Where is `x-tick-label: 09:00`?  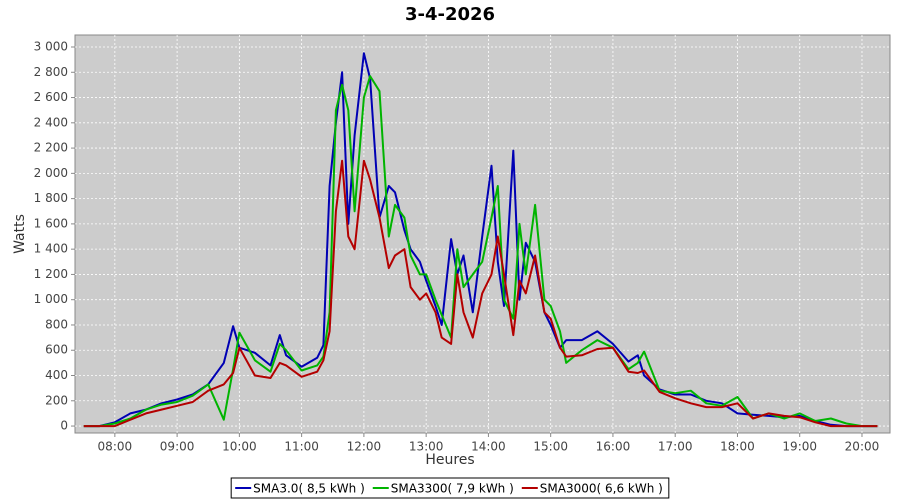 x-tick-label: 09:00 is located at coordinates (177, 447).